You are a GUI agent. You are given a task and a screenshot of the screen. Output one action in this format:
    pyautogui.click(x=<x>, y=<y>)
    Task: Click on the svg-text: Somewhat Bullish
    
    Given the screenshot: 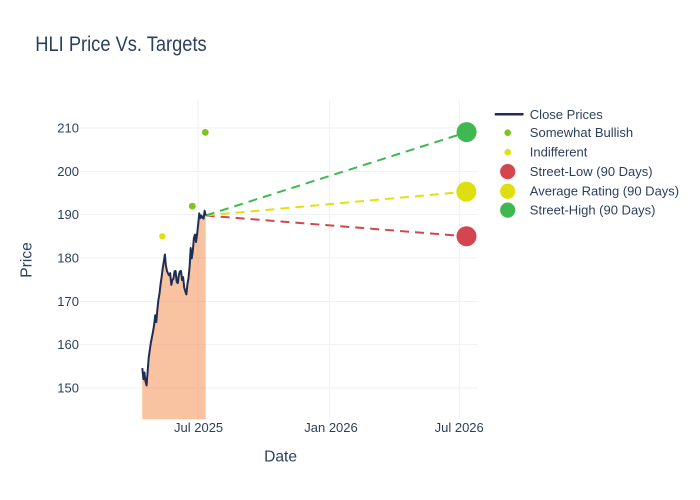 What is the action you would take?
    pyautogui.click(x=581, y=132)
    